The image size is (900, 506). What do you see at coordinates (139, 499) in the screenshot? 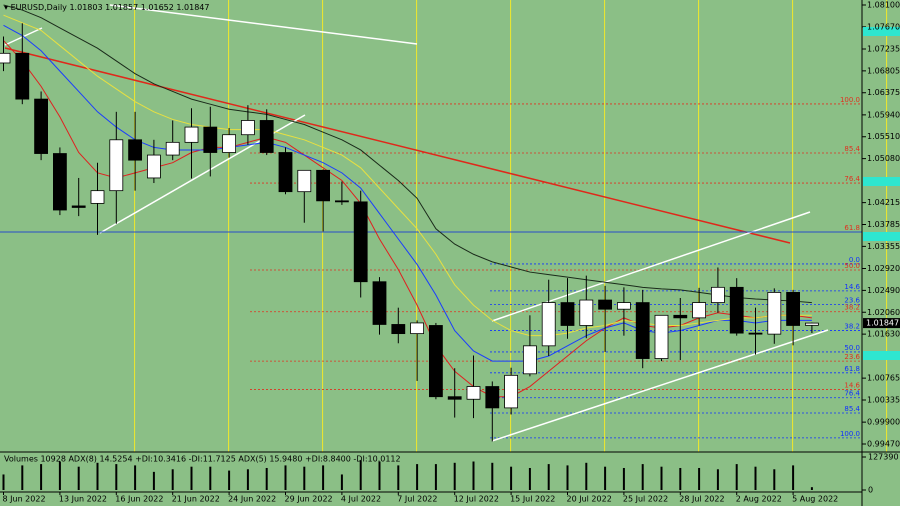
I see `x-tick-label: 16 Jun 2022` at bounding box center [139, 499].